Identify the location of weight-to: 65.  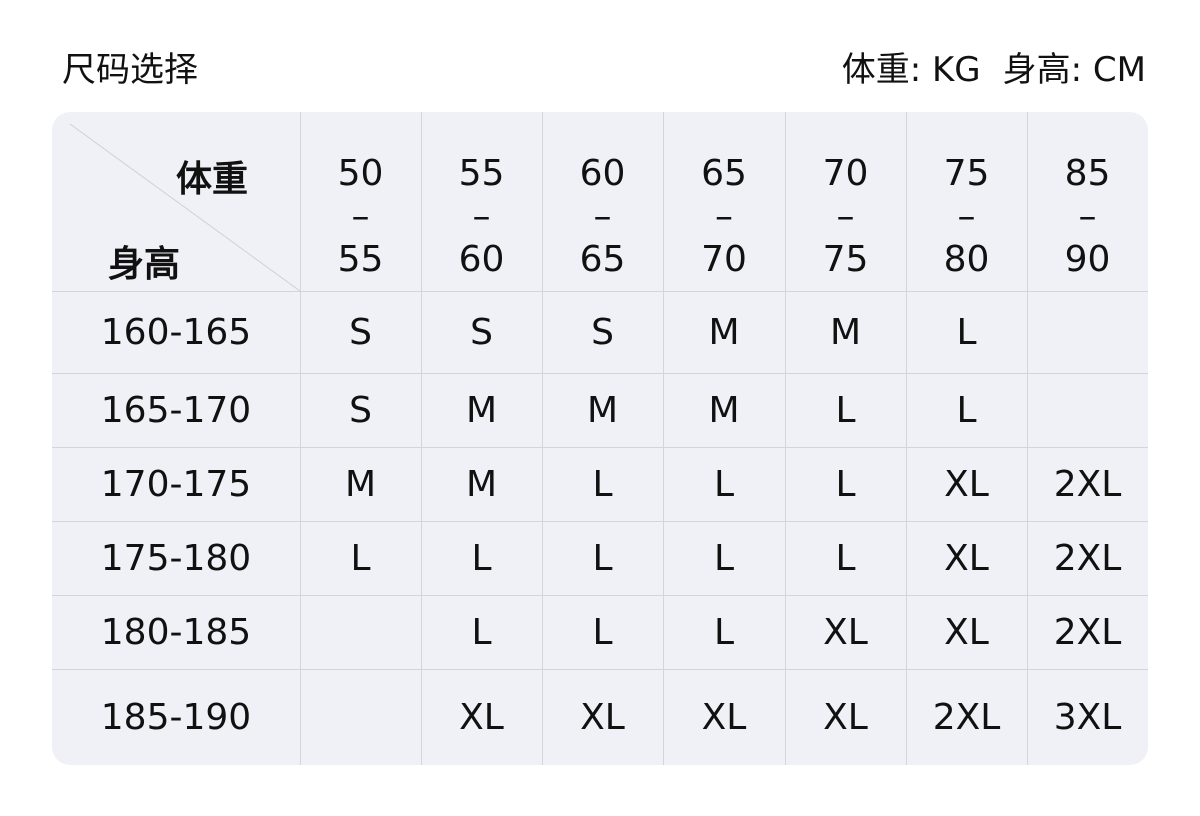
(602, 259).